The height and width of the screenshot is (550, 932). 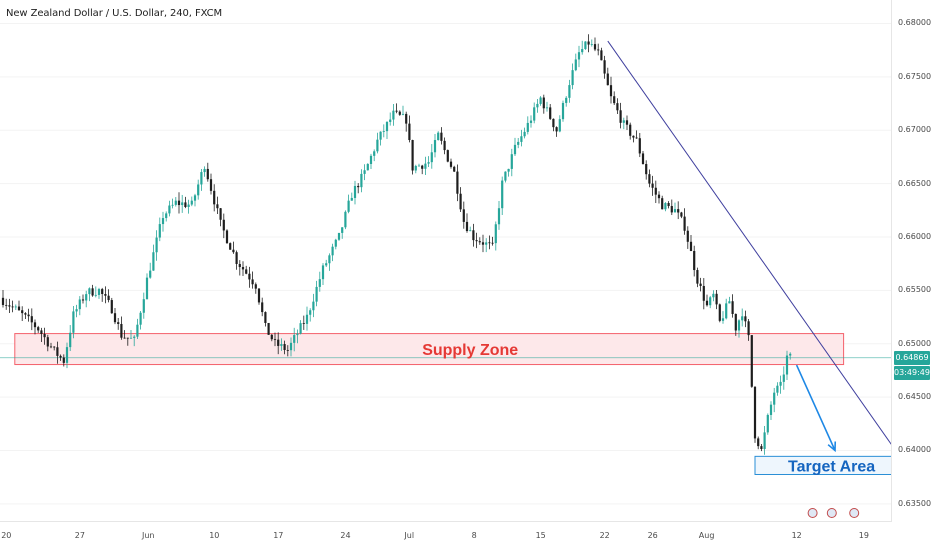 I want to click on x-tick-label: 8, so click(x=474, y=535).